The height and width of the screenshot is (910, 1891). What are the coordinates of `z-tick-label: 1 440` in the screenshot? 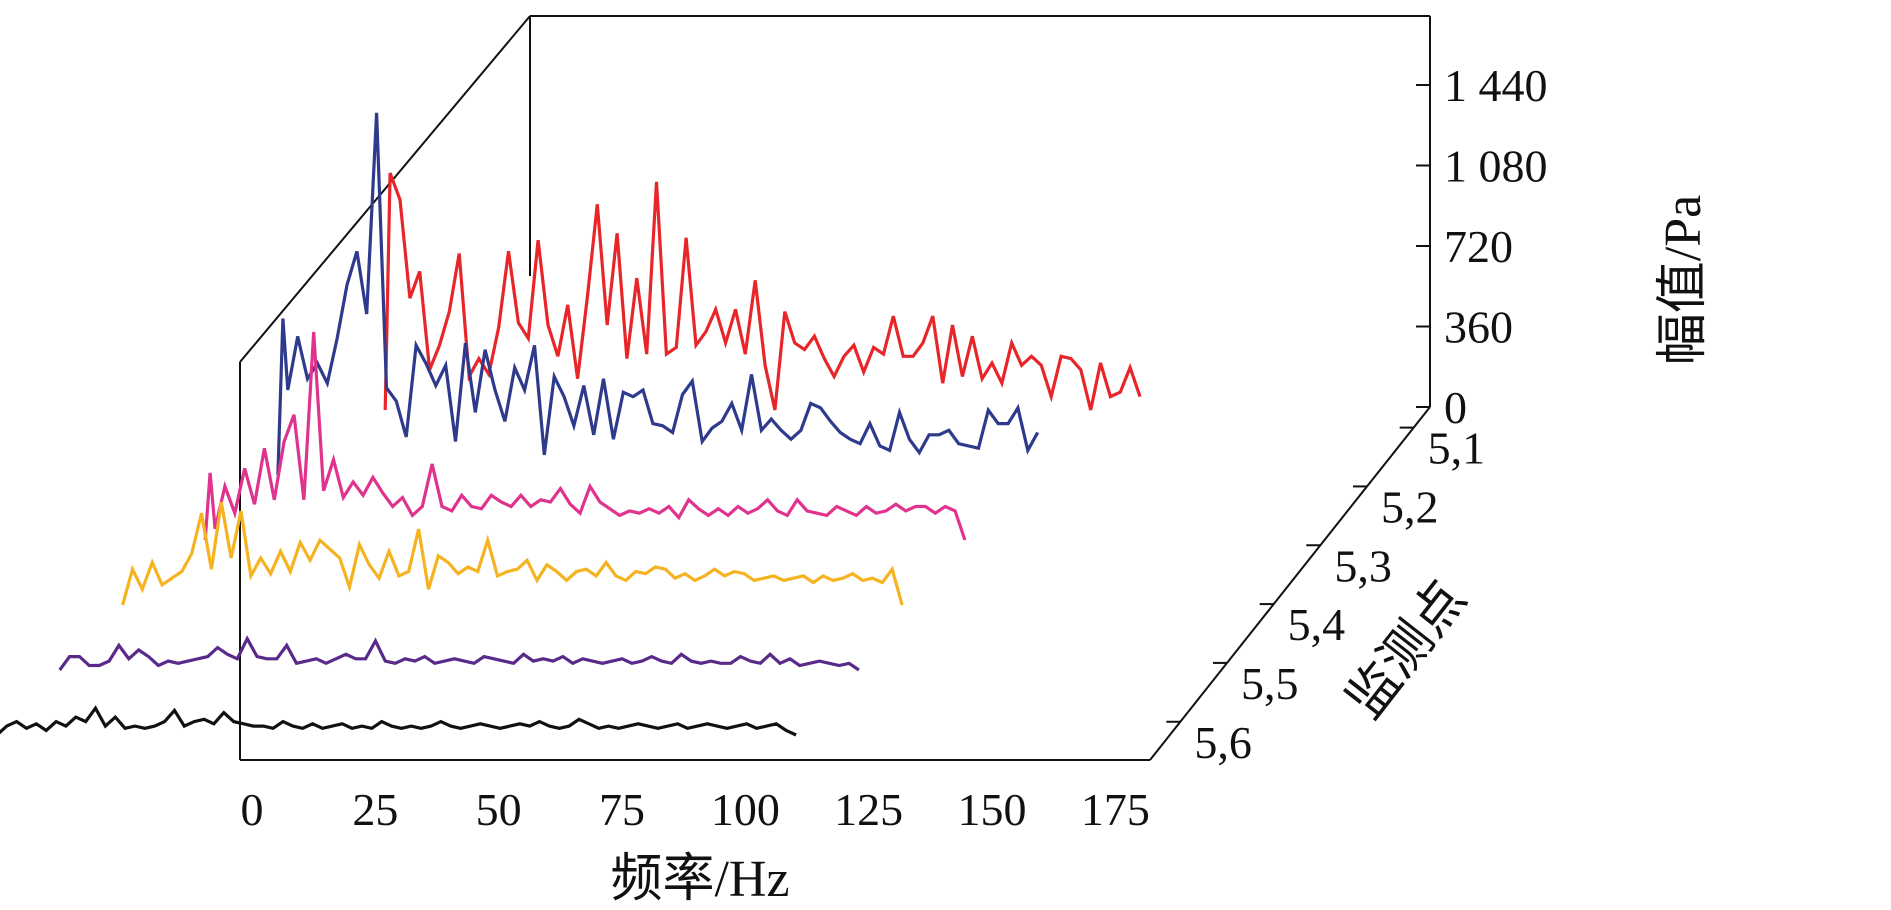 It's located at (1496, 85).